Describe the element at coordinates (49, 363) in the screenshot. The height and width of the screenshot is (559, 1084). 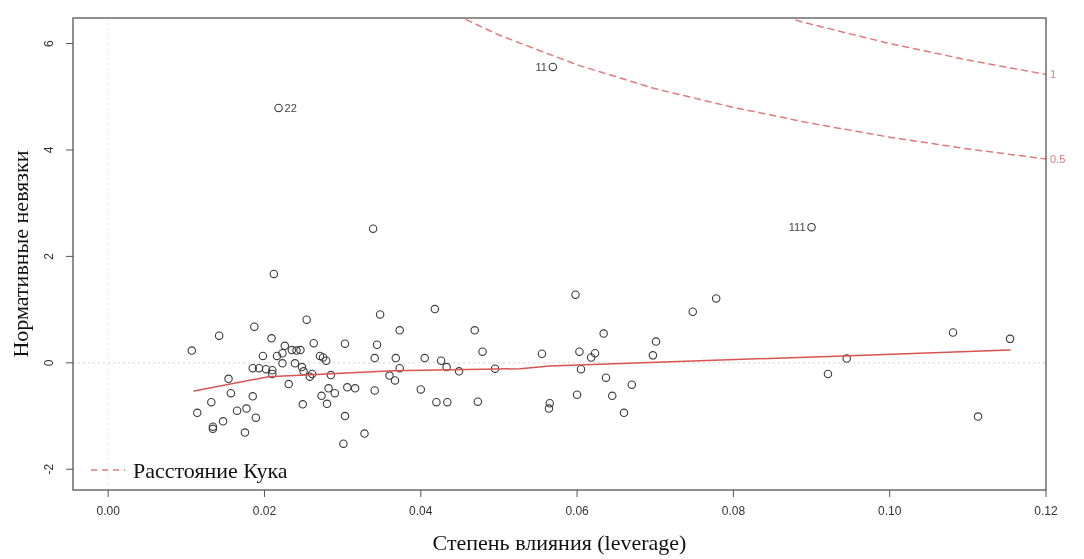
I see `y-tick-label: 0` at that location.